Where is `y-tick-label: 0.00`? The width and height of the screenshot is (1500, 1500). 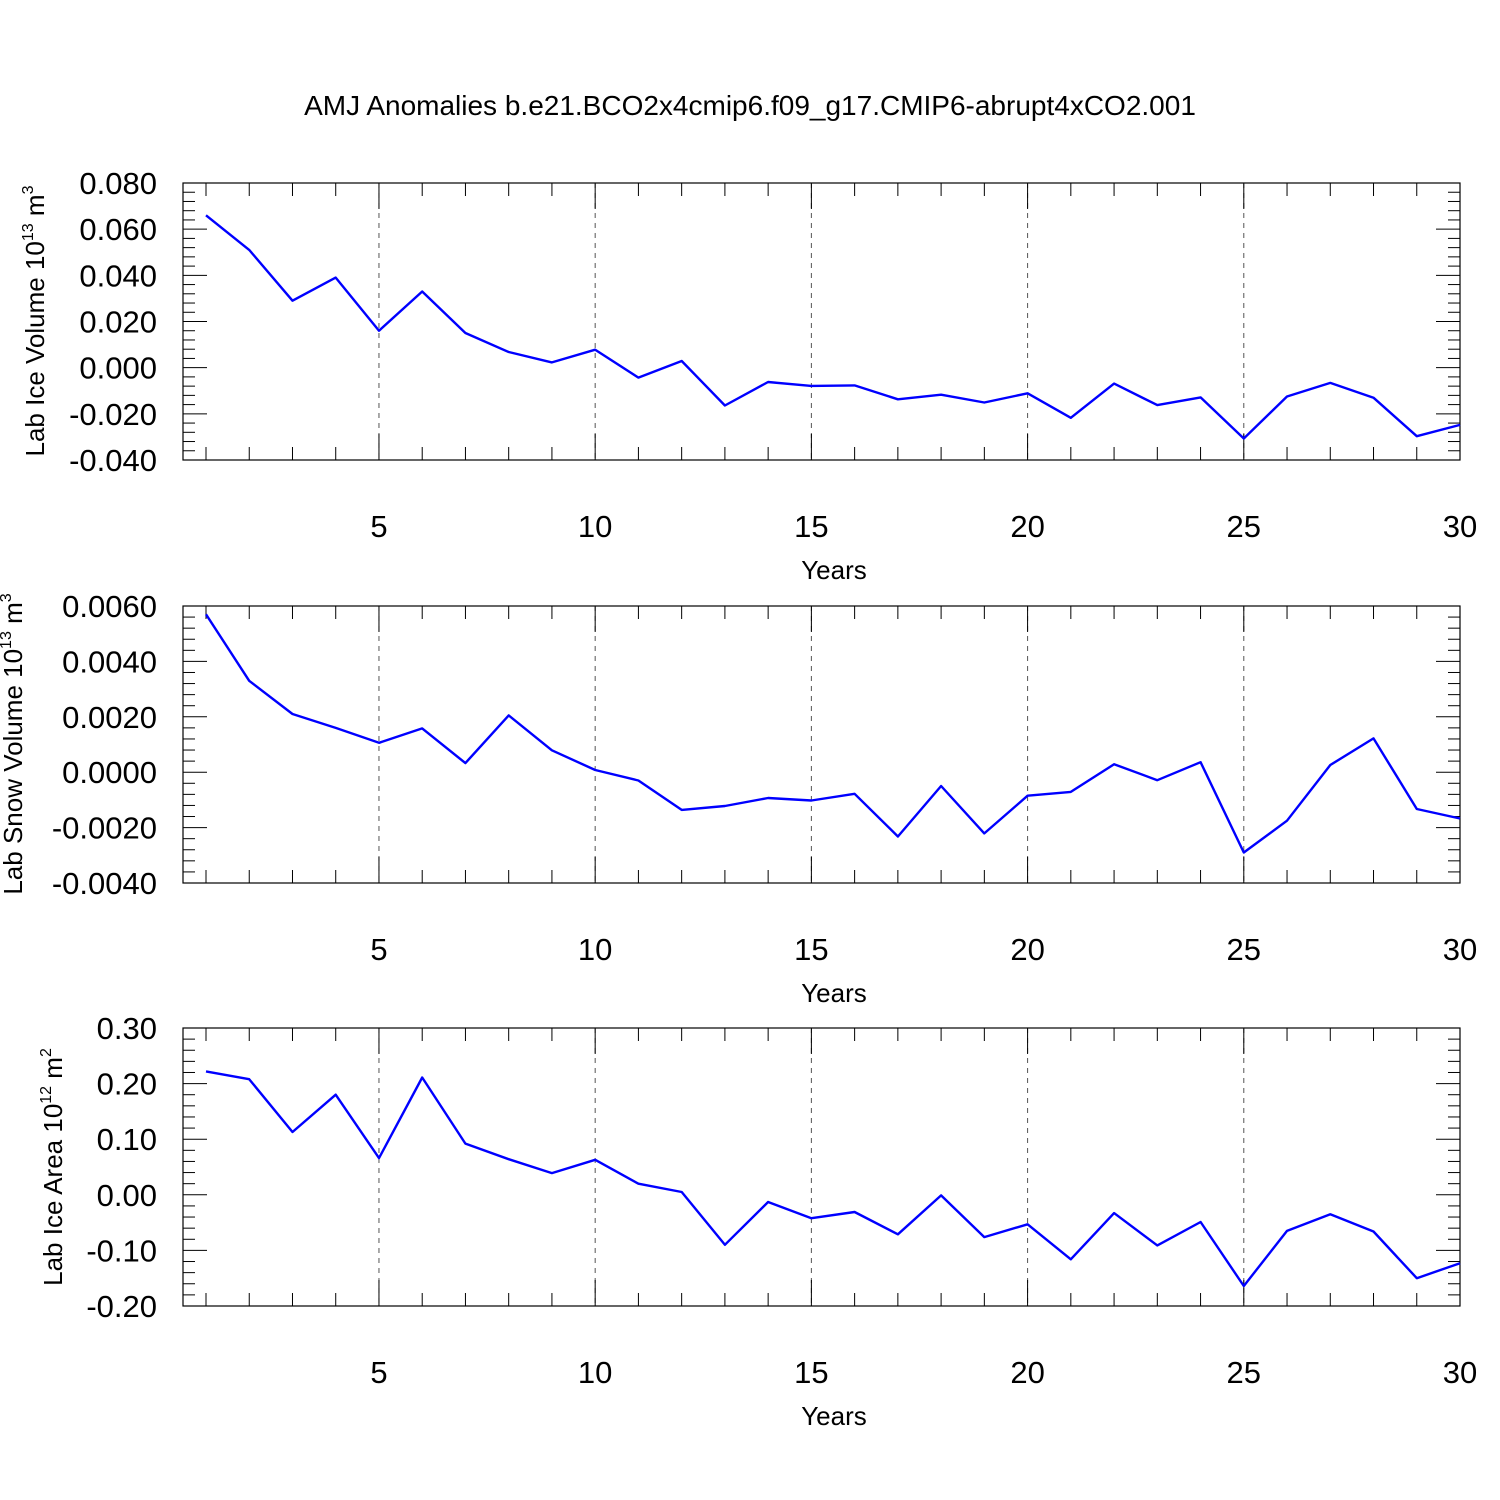
y-tick-label: 0.00 is located at coordinates (127, 1195).